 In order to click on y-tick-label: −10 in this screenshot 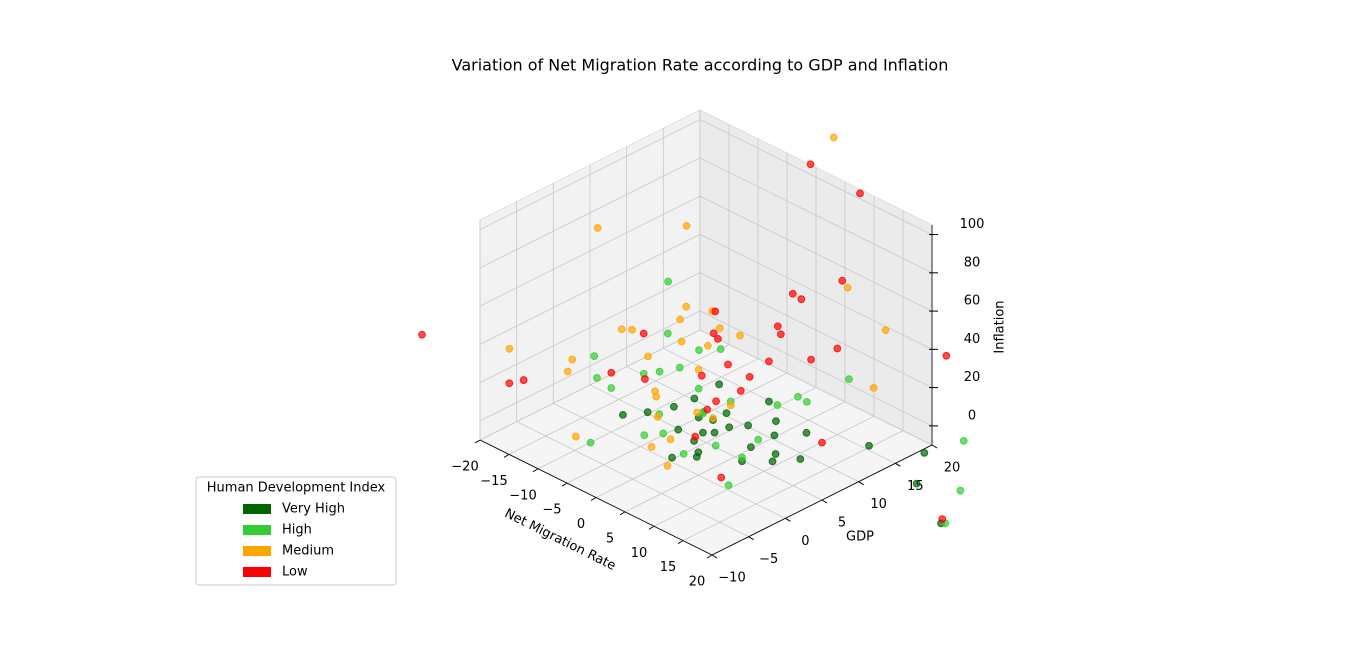, I will do `click(731, 578)`.